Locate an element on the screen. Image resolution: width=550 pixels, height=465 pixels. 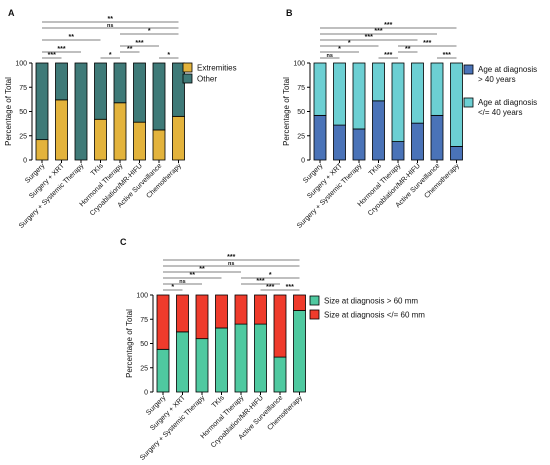
legend-label: Age at diagnosis > 40 years is located at coordinates (507, 74).